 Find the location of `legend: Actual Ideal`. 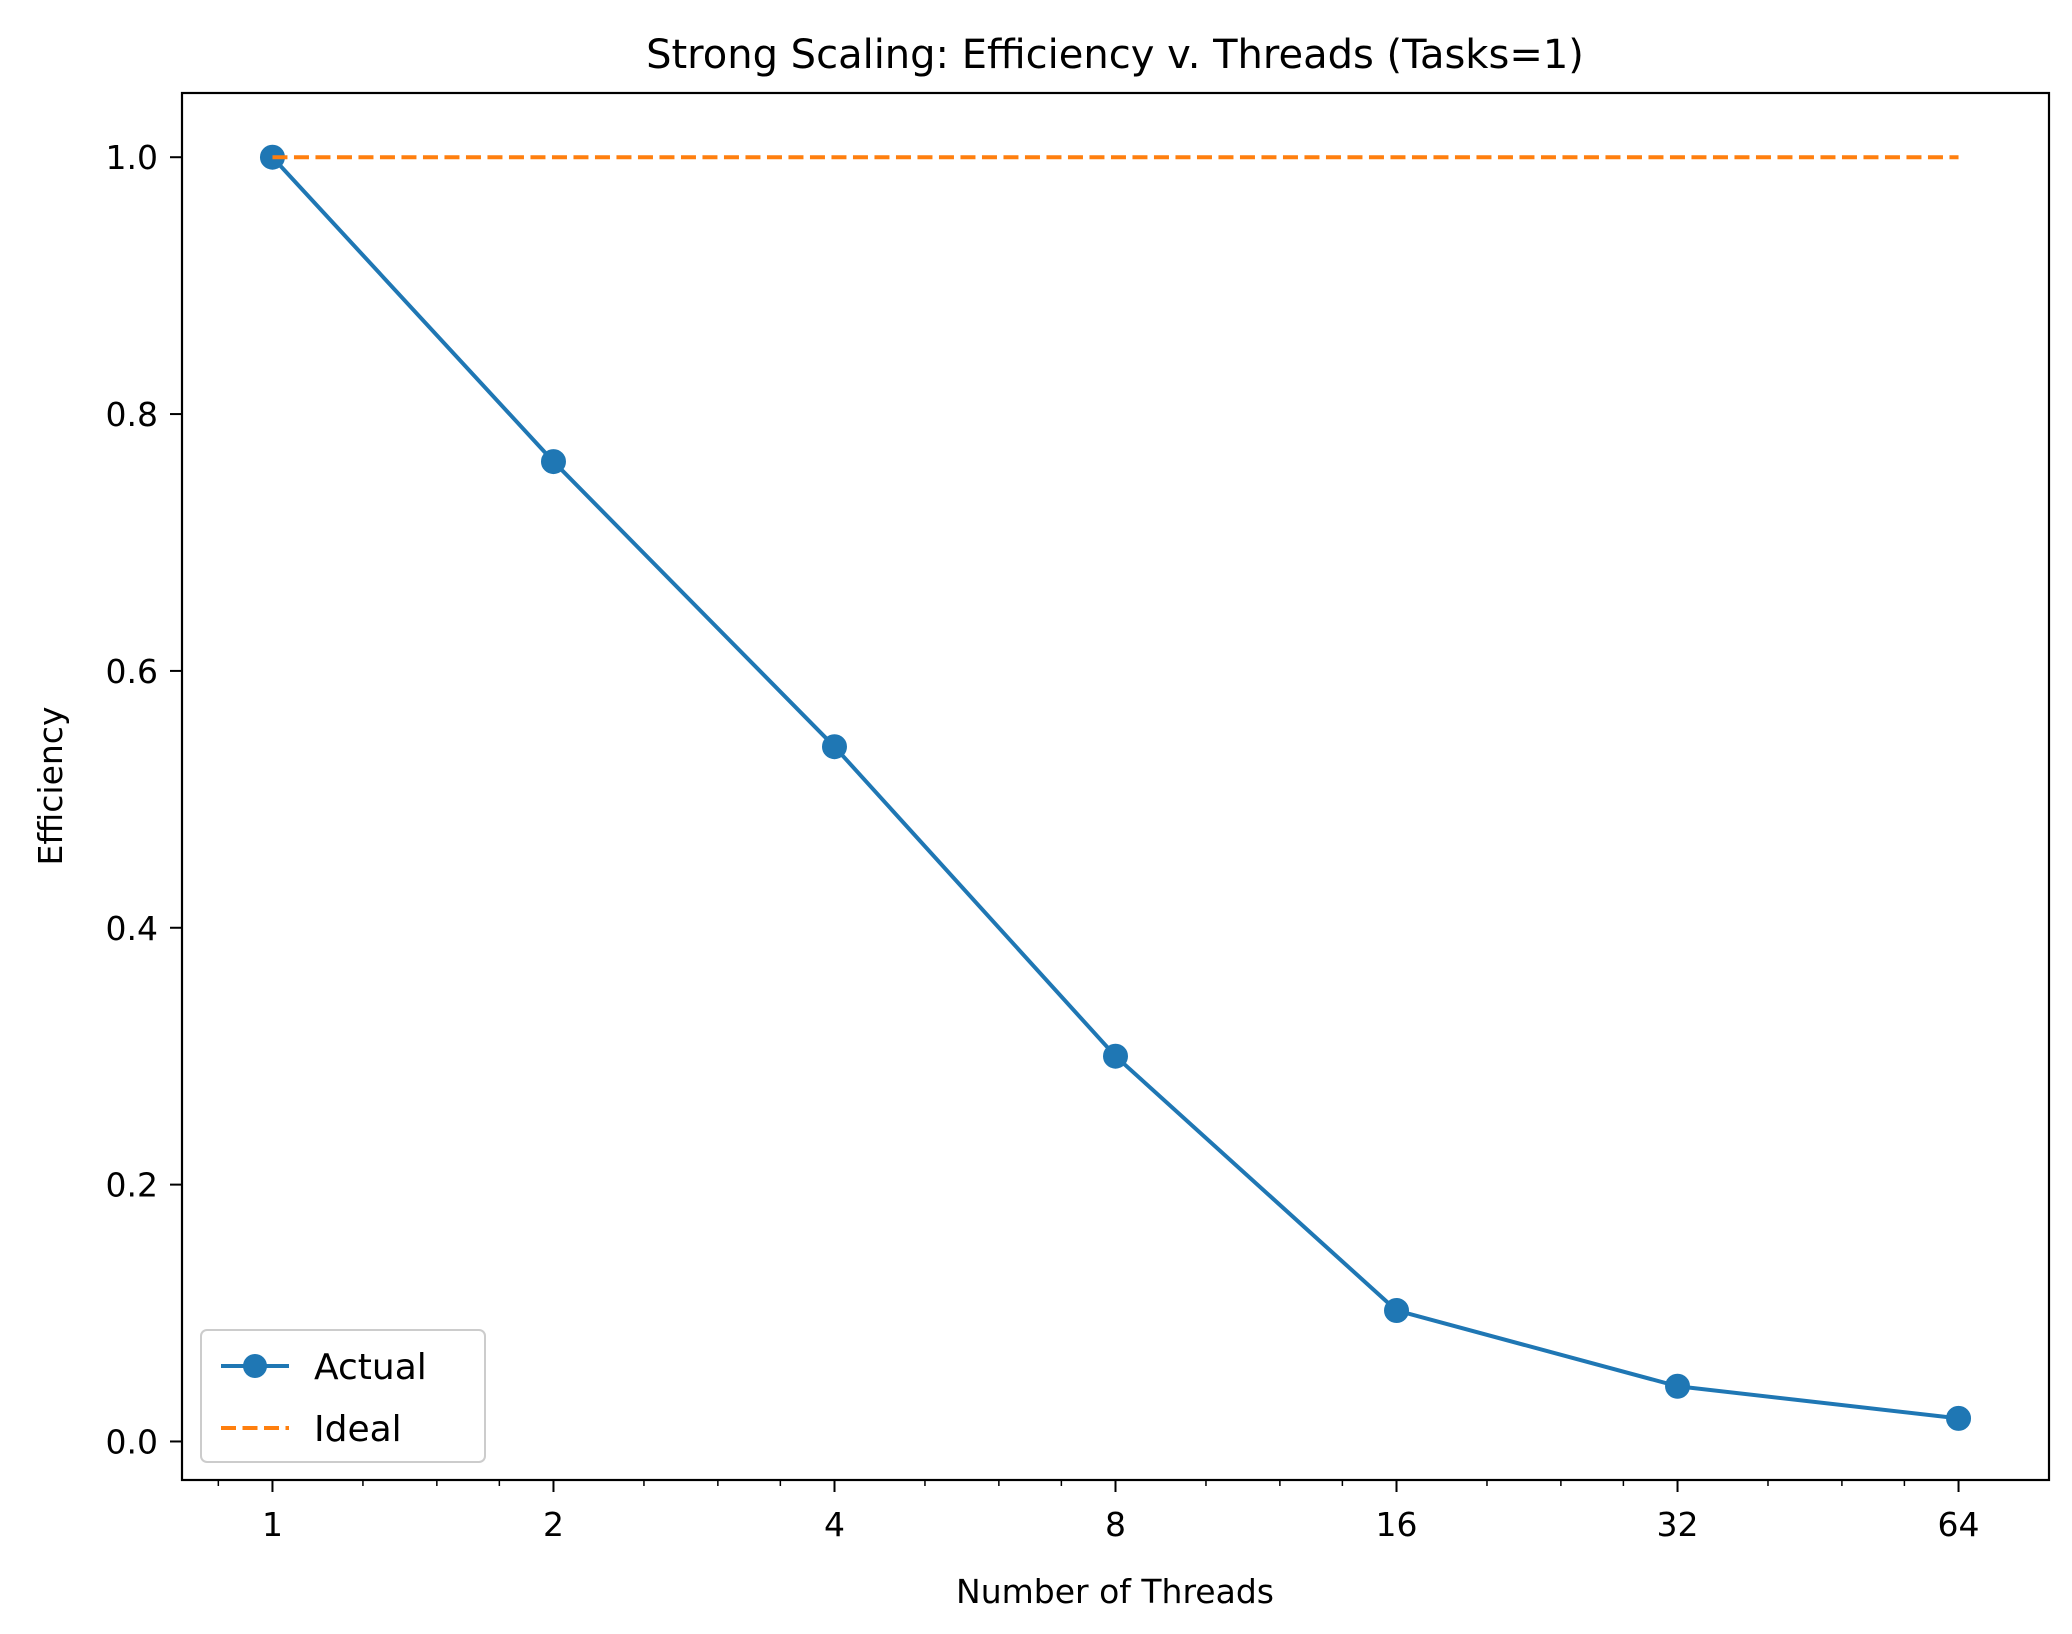

legend: Actual Ideal is located at coordinates (343, 1396).